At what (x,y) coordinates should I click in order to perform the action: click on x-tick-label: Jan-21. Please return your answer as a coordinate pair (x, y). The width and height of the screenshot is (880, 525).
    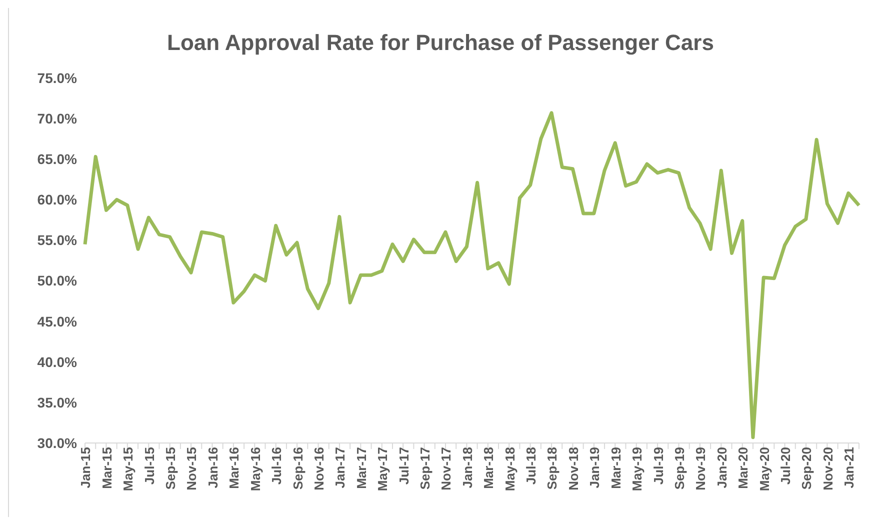
    Looking at the image, I should click on (849, 467).